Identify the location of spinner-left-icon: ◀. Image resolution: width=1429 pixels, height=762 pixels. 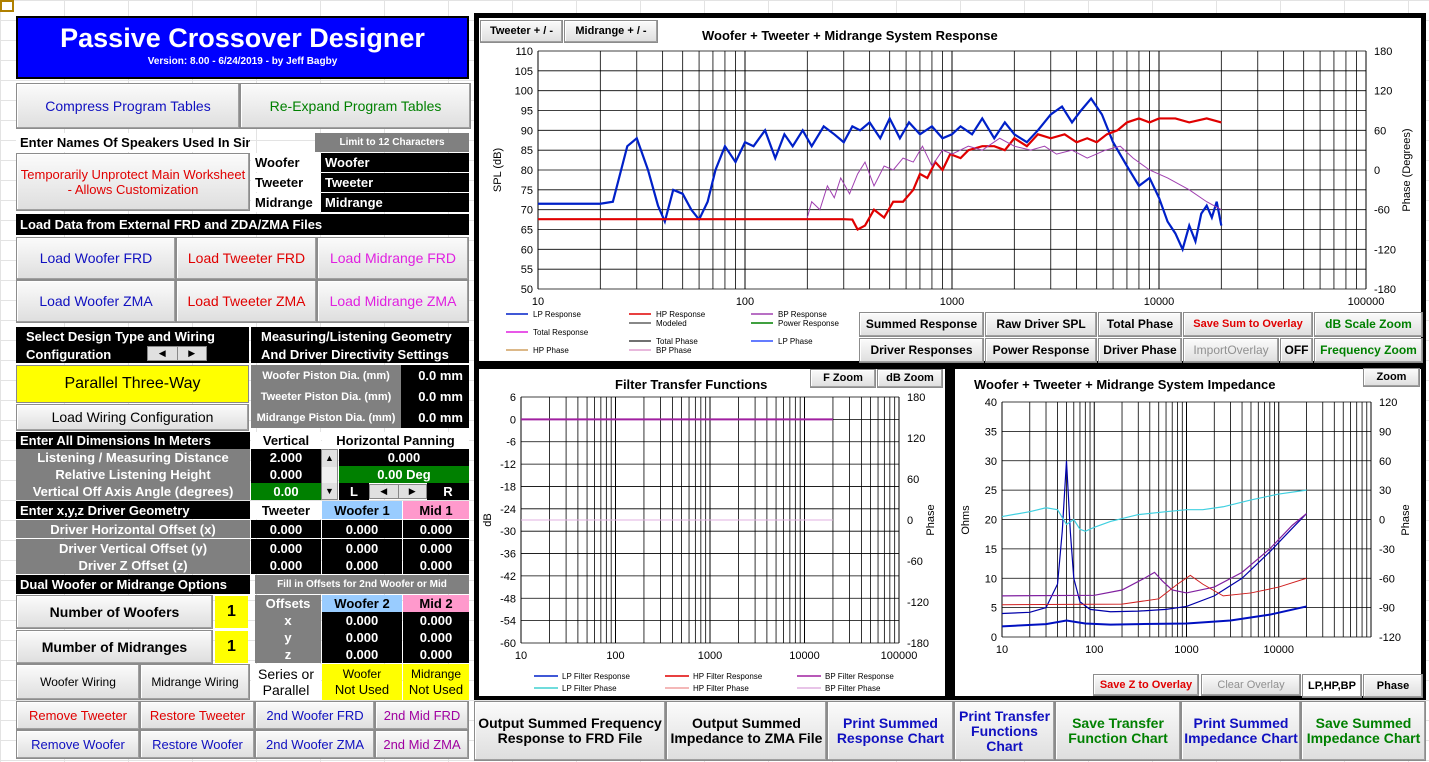
(163, 353).